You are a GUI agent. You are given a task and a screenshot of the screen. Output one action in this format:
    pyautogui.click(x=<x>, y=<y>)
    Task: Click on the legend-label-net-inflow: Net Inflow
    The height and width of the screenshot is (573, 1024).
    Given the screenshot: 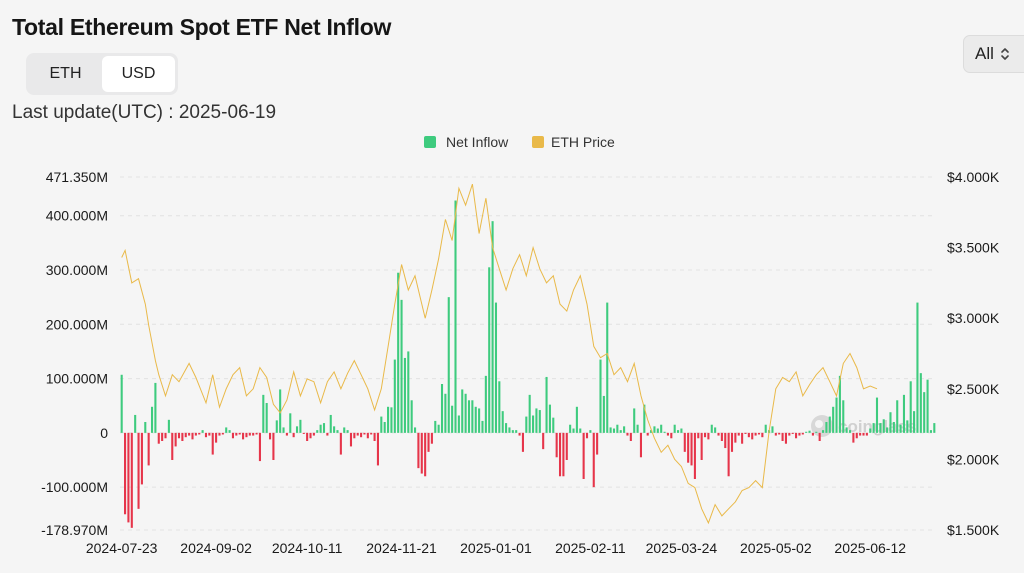 What is the action you would take?
    pyautogui.click(x=477, y=142)
    